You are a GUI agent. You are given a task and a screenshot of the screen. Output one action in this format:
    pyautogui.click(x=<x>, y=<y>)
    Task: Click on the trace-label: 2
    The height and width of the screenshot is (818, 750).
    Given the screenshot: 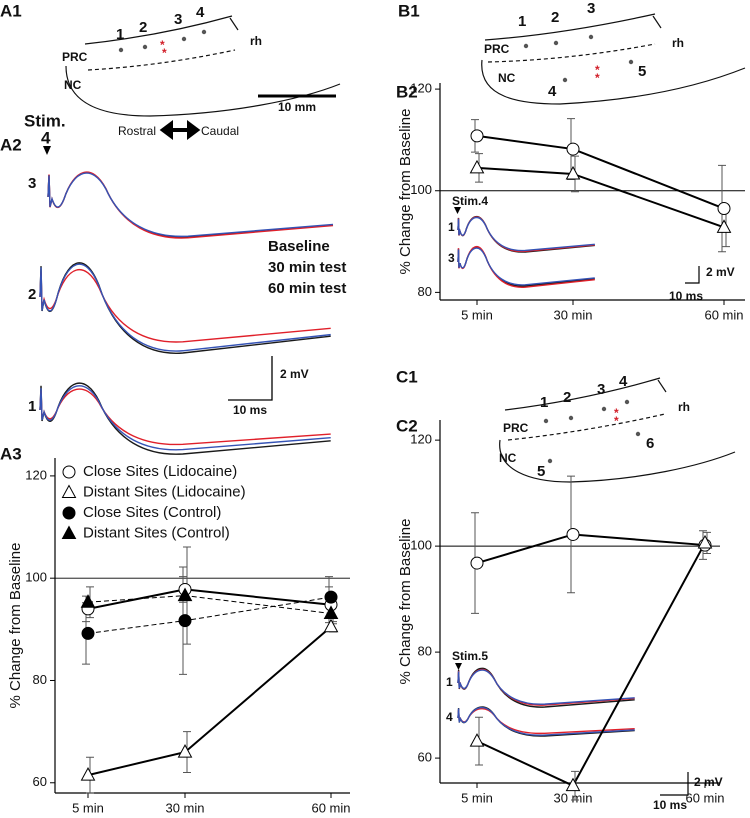 What is the action you would take?
    pyautogui.click(x=32, y=294)
    